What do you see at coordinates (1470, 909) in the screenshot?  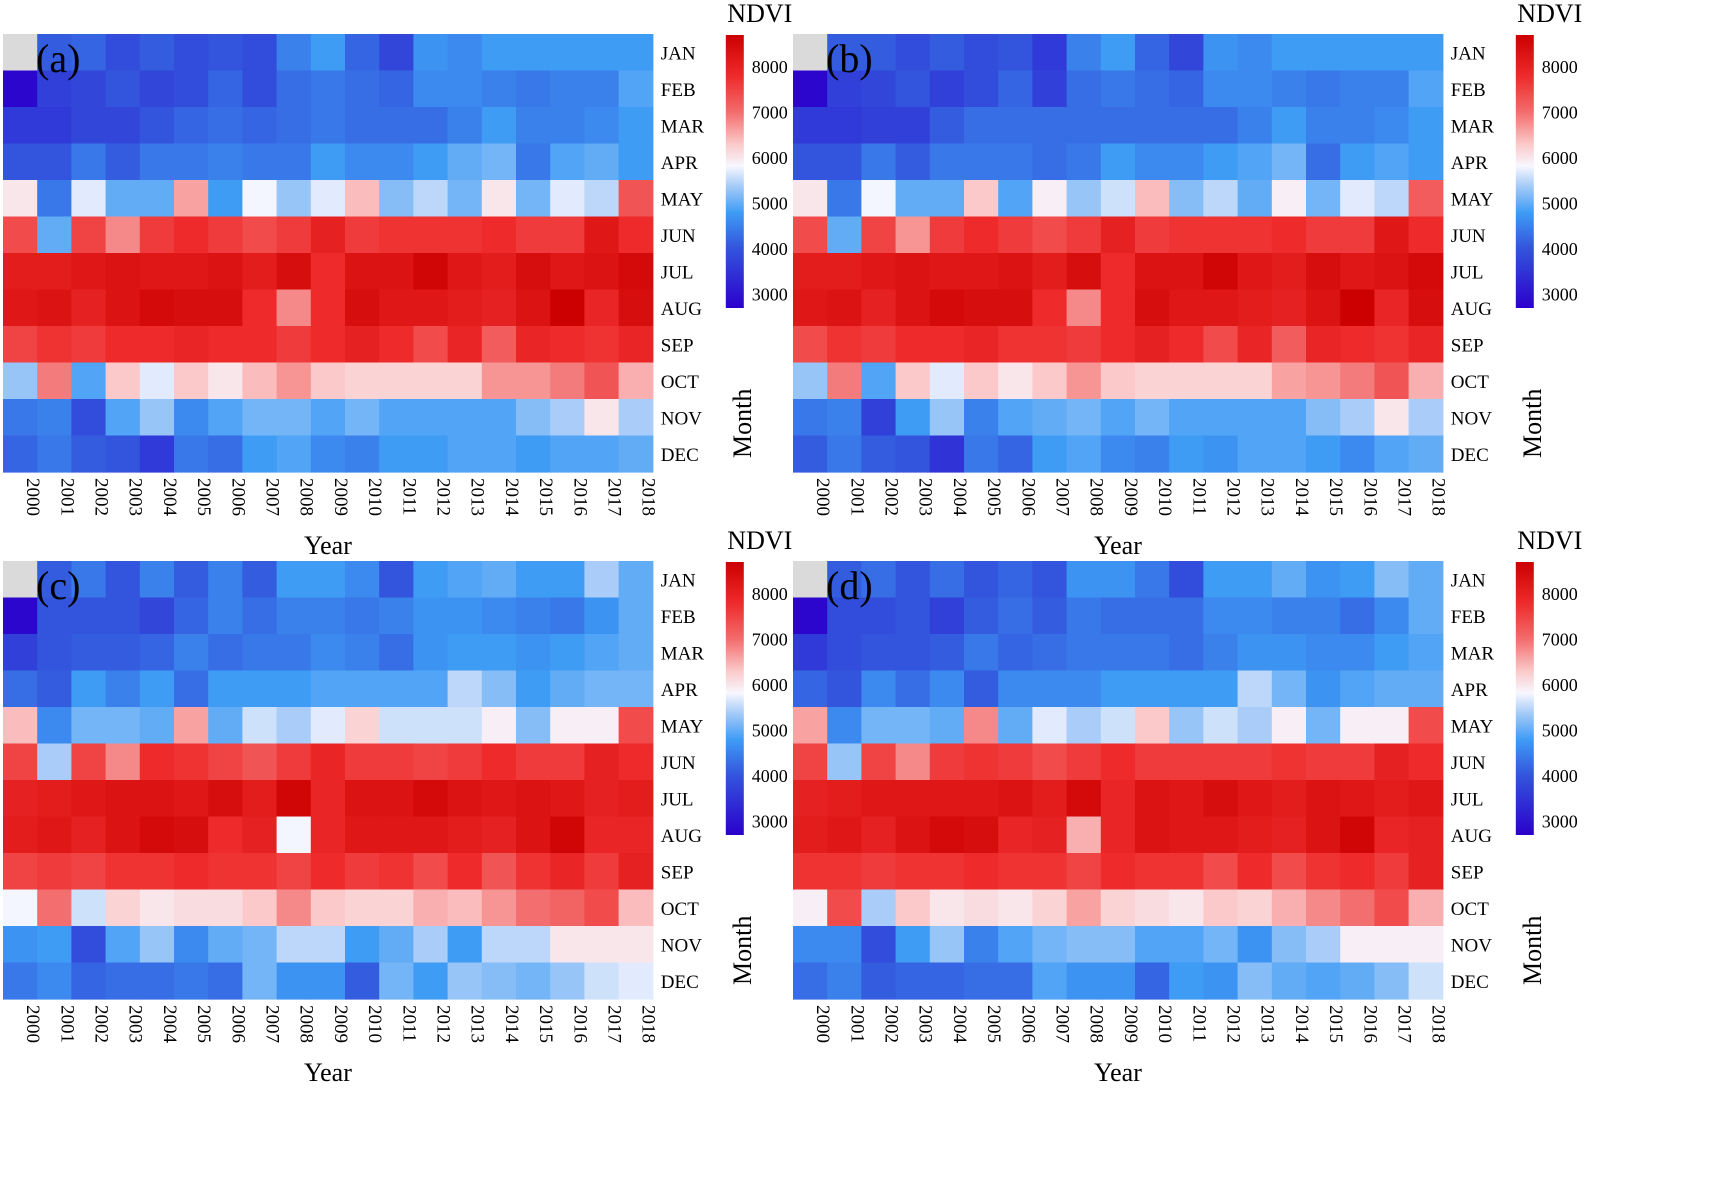 I see `month-tick-label: OCT` at bounding box center [1470, 909].